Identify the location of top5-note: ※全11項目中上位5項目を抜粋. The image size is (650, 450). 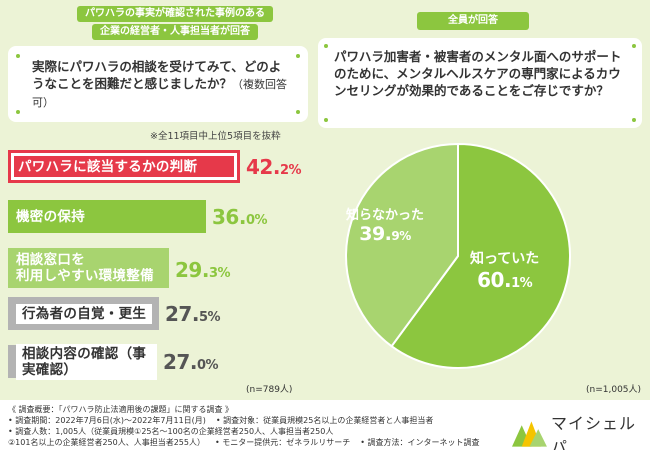
(215, 136).